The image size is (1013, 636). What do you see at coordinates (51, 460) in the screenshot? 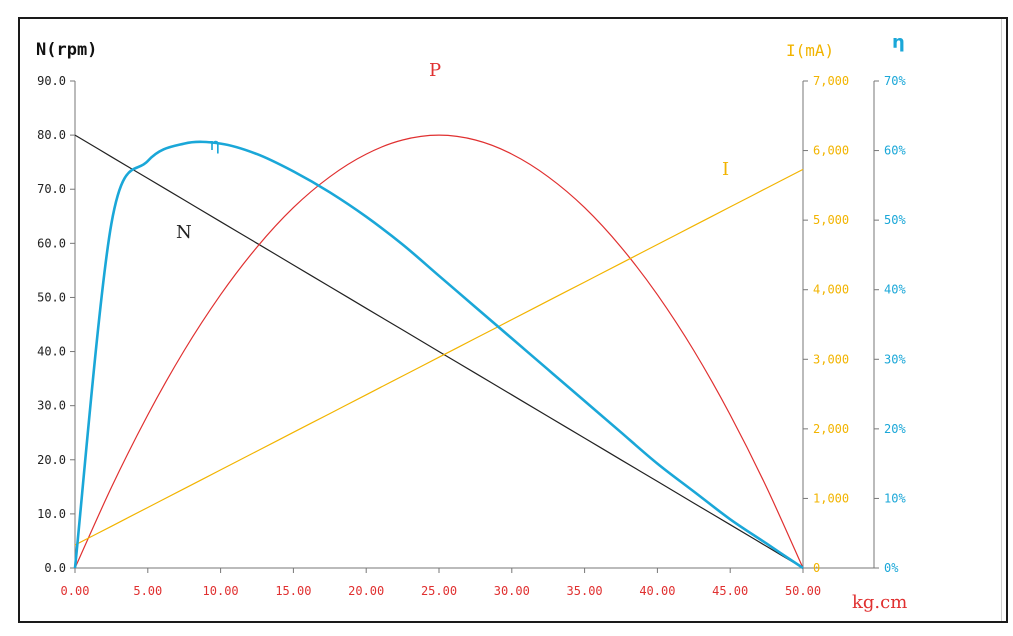
I see `left-tick-label: 20.0` at bounding box center [51, 460].